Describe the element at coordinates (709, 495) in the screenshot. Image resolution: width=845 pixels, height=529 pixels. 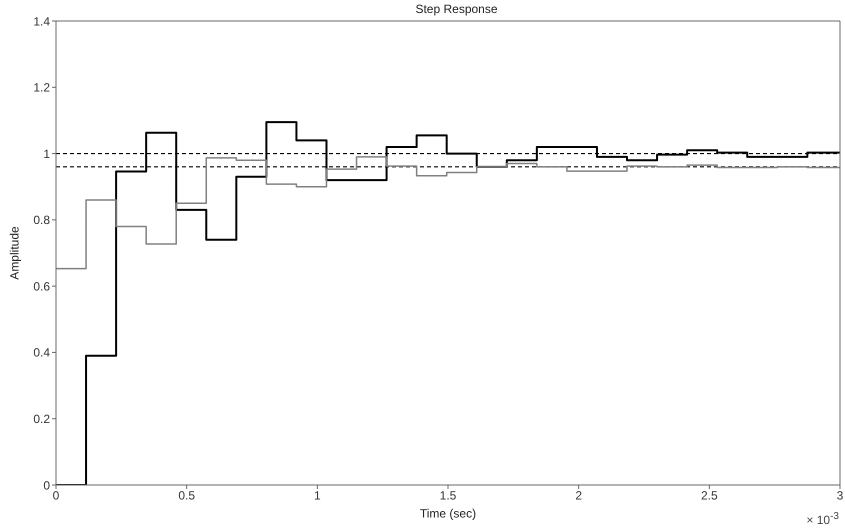
I see `x-tick-label: 2.5` at that location.